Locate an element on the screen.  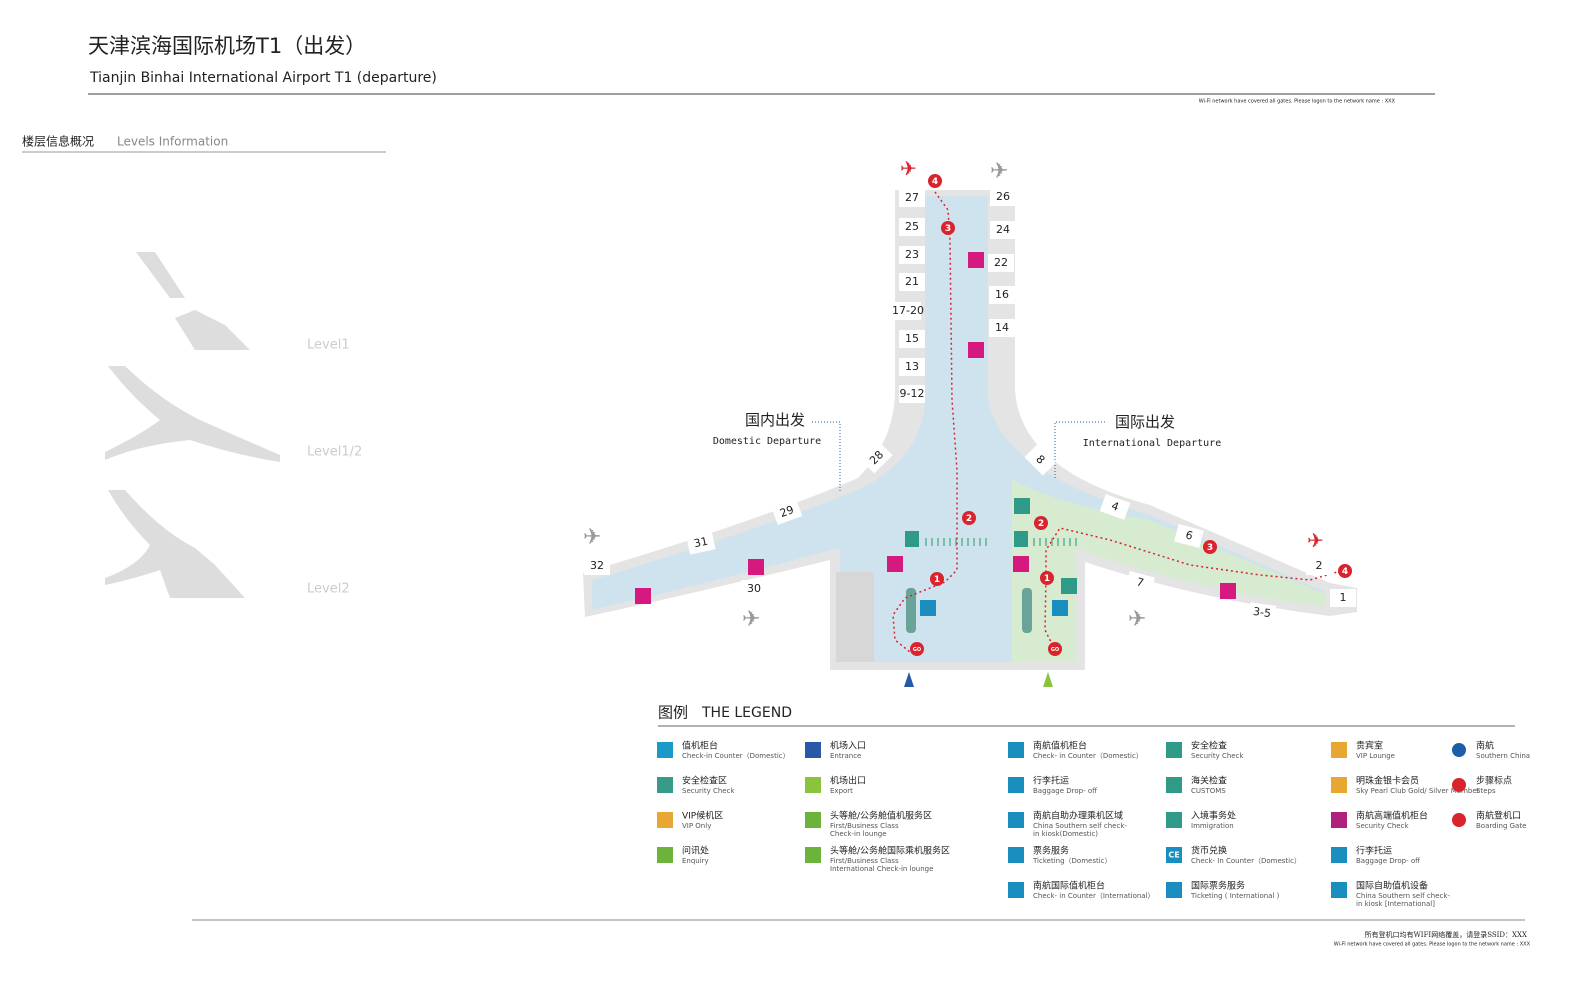
gate-label: 24 is located at coordinates (1003, 229).